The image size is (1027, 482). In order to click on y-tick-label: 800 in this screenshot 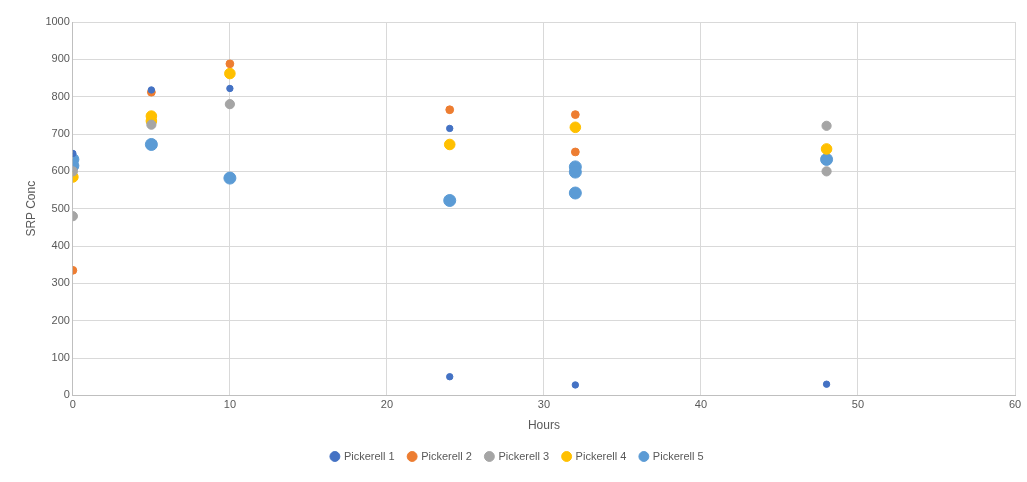, I will do `click(60, 95)`.